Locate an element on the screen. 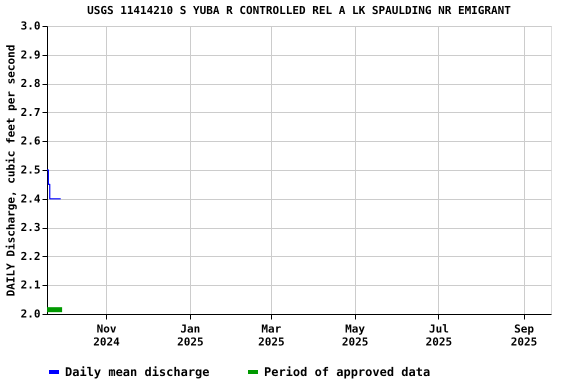 The image size is (576, 384). y-tick-label: 2.9 is located at coordinates (30, 55).